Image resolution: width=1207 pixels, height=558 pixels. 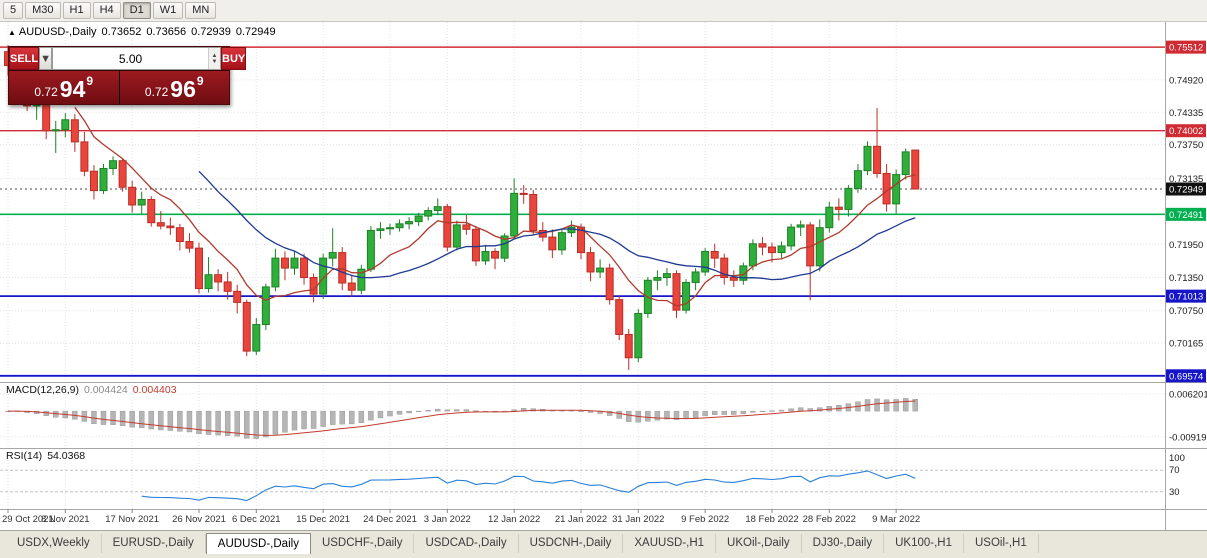 What do you see at coordinates (571, 543) in the screenshot?
I see `tab-usdcnh-daily: USDCNH-,Daily` at bounding box center [571, 543].